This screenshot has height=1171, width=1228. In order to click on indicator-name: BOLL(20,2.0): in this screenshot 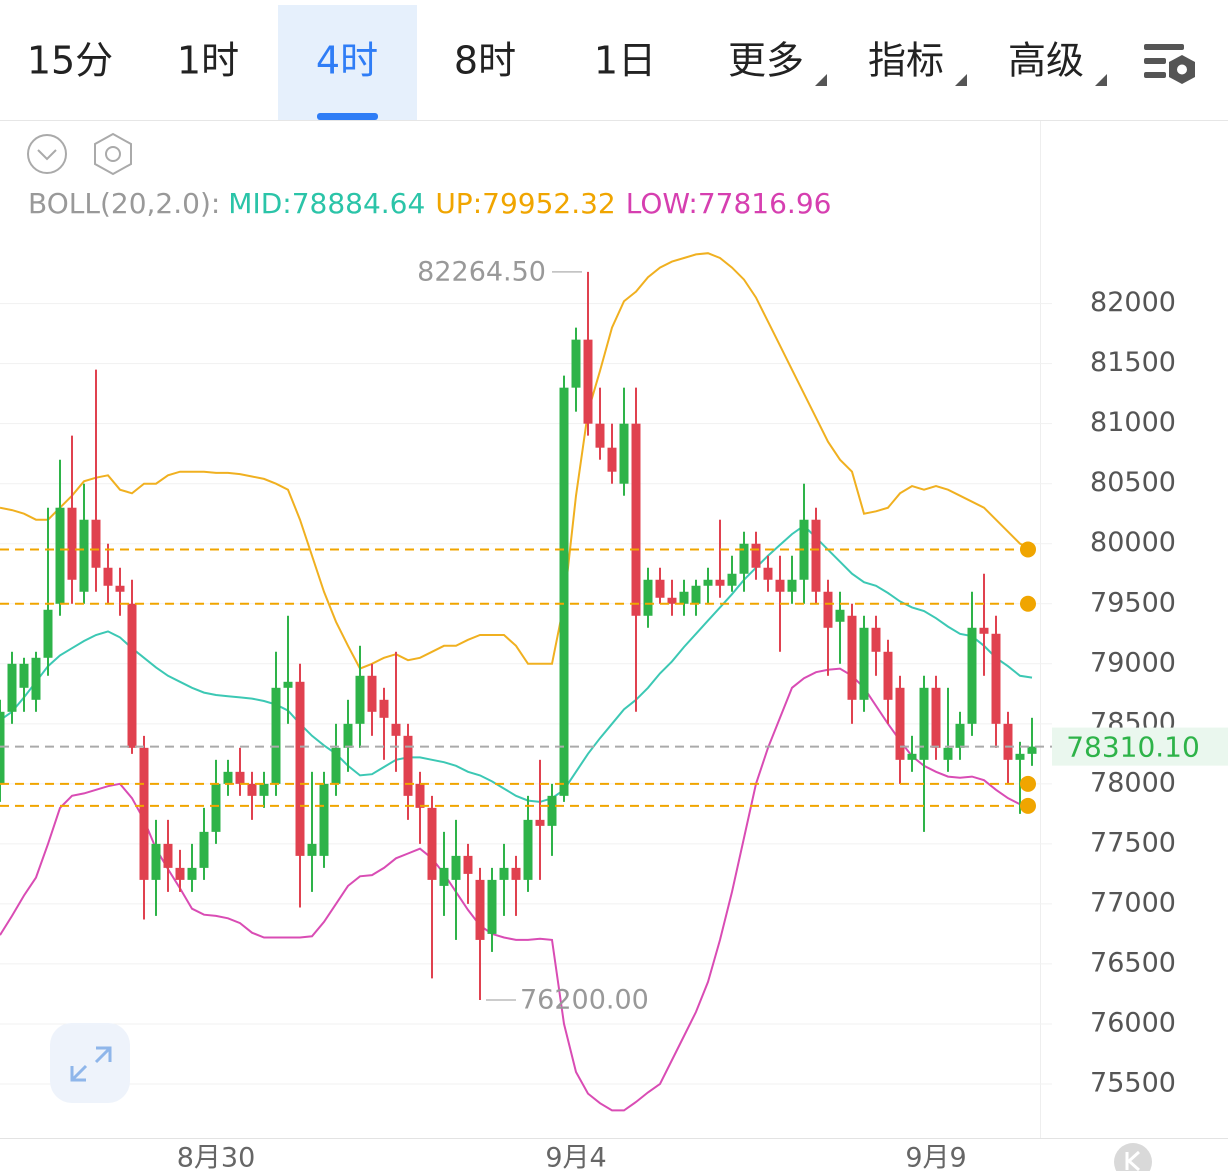, I will do `click(124, 203)`.